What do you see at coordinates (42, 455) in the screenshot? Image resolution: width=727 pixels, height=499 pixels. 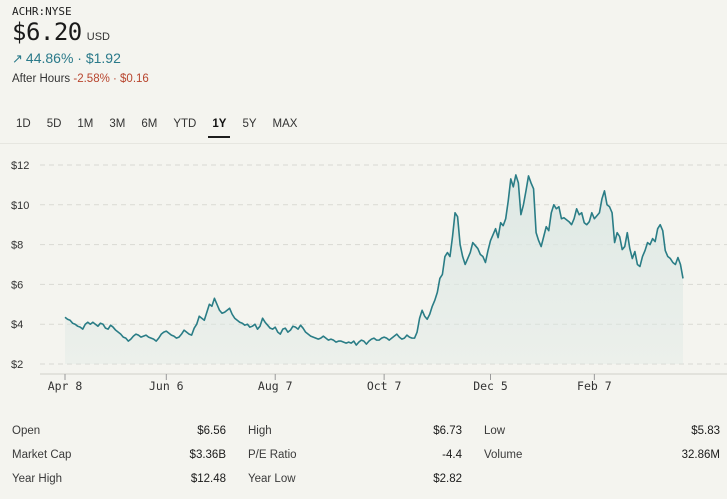 I see `stat-label: Market Cap` at bounding box center [42, 455].